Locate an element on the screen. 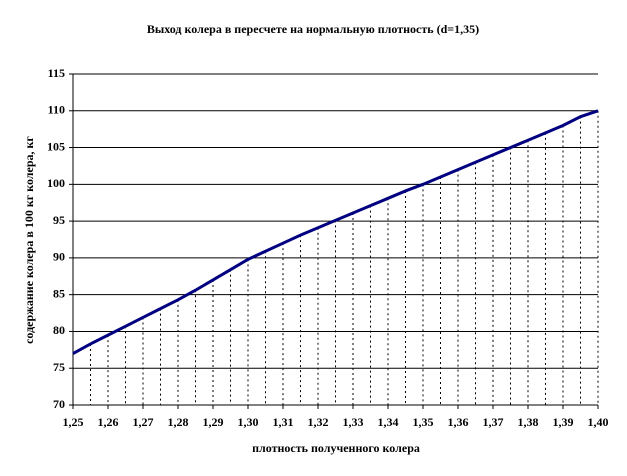  x-tick-label: 1,35 is located at coordinates (423, 422).